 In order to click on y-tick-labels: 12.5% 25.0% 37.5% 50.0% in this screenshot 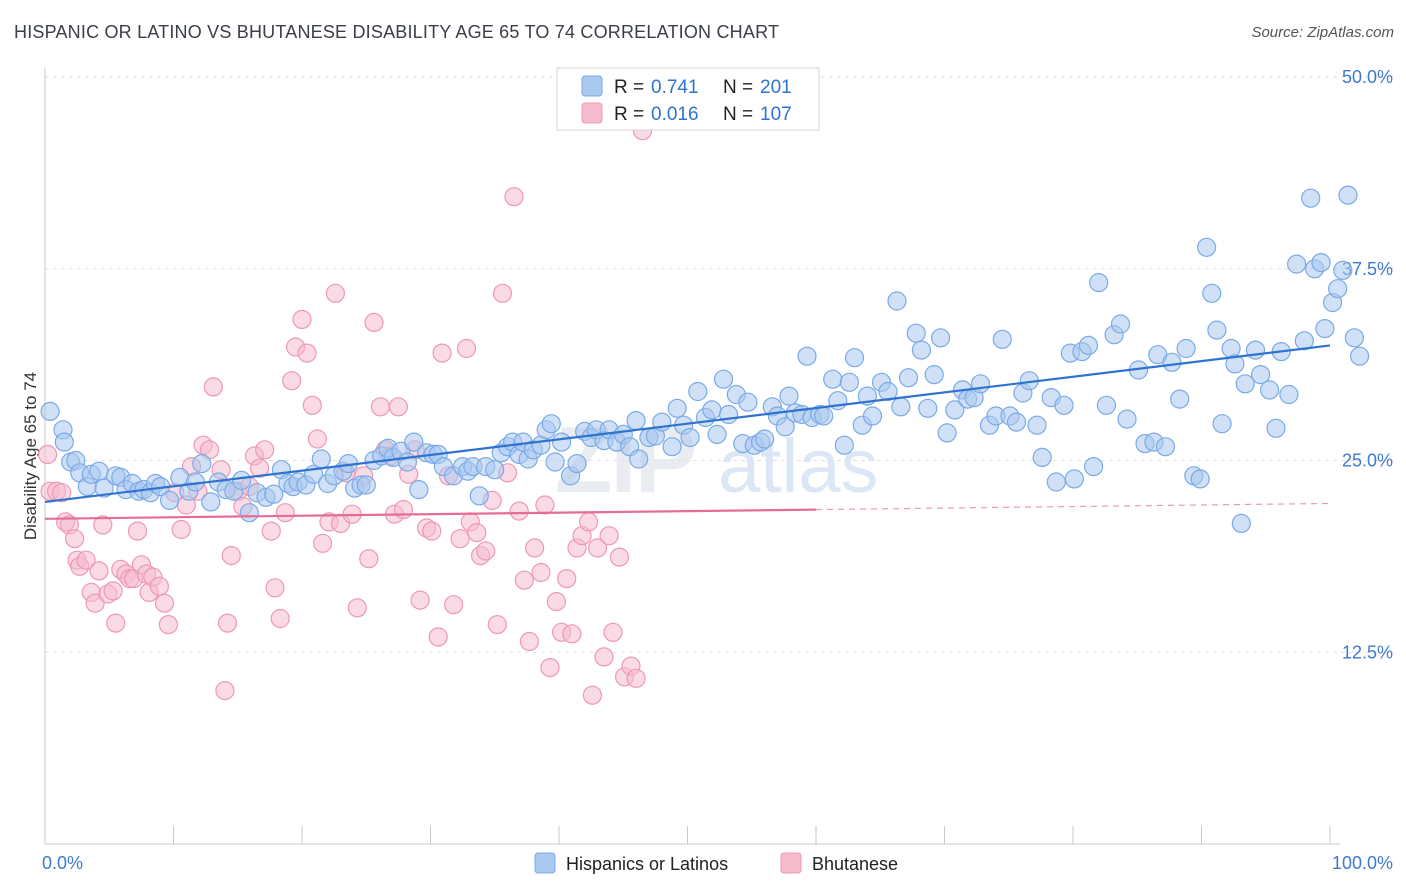, I will do `click(1367, 364)`.